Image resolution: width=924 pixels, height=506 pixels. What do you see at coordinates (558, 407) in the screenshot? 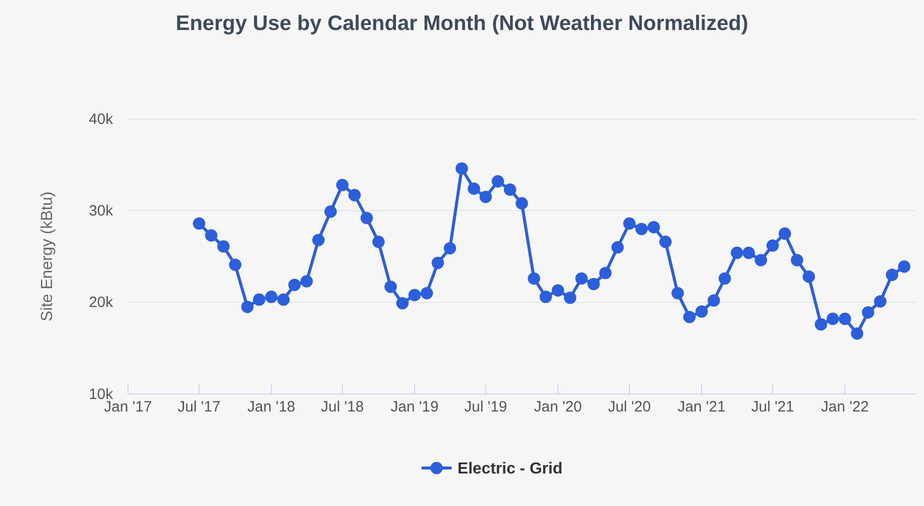
I see `x-tick-label: Jan '20` at bounding box center [558, 407].